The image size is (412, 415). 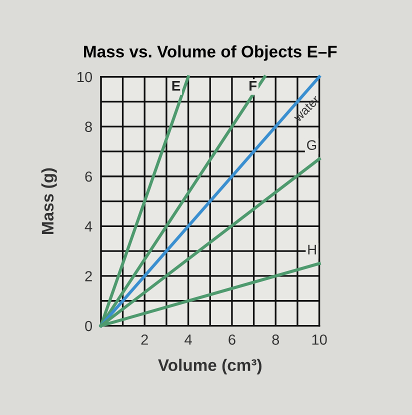 What do you see at coordinates (312, 249) in the screenshot?
I see `series-label: H` at bounding box center [312, 249].